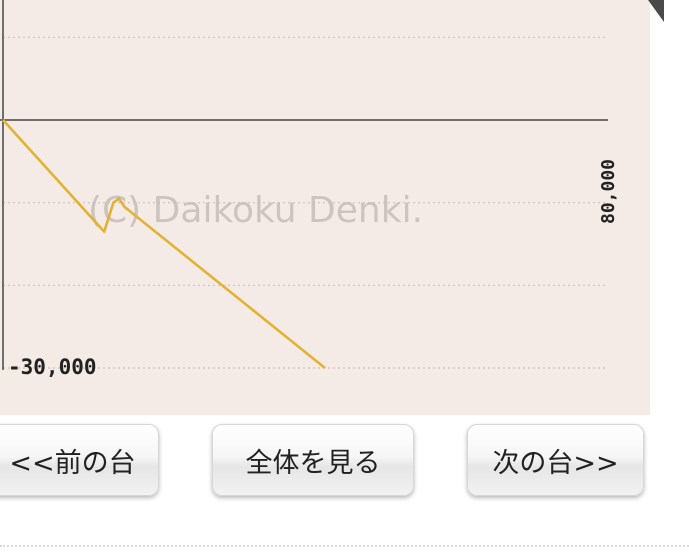 This screenshot has height=558, width=689. I want to click on corner-triangle, so click(656, 11).